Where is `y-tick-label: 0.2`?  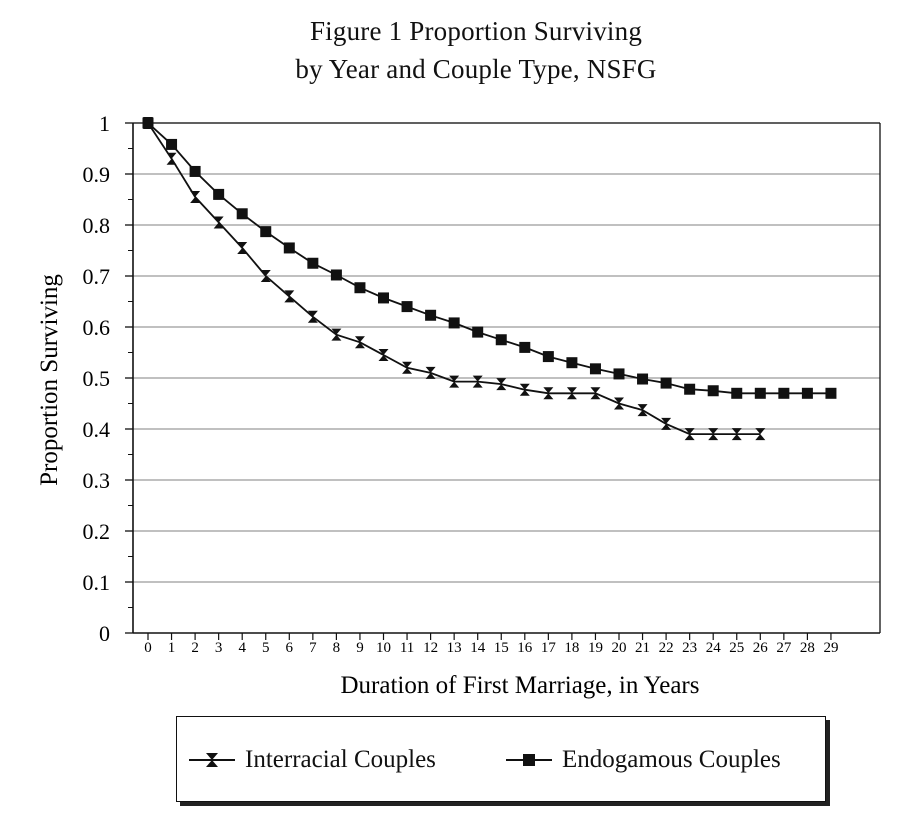 y-tick-label: 0.2 is located at coordinates (97, 531).